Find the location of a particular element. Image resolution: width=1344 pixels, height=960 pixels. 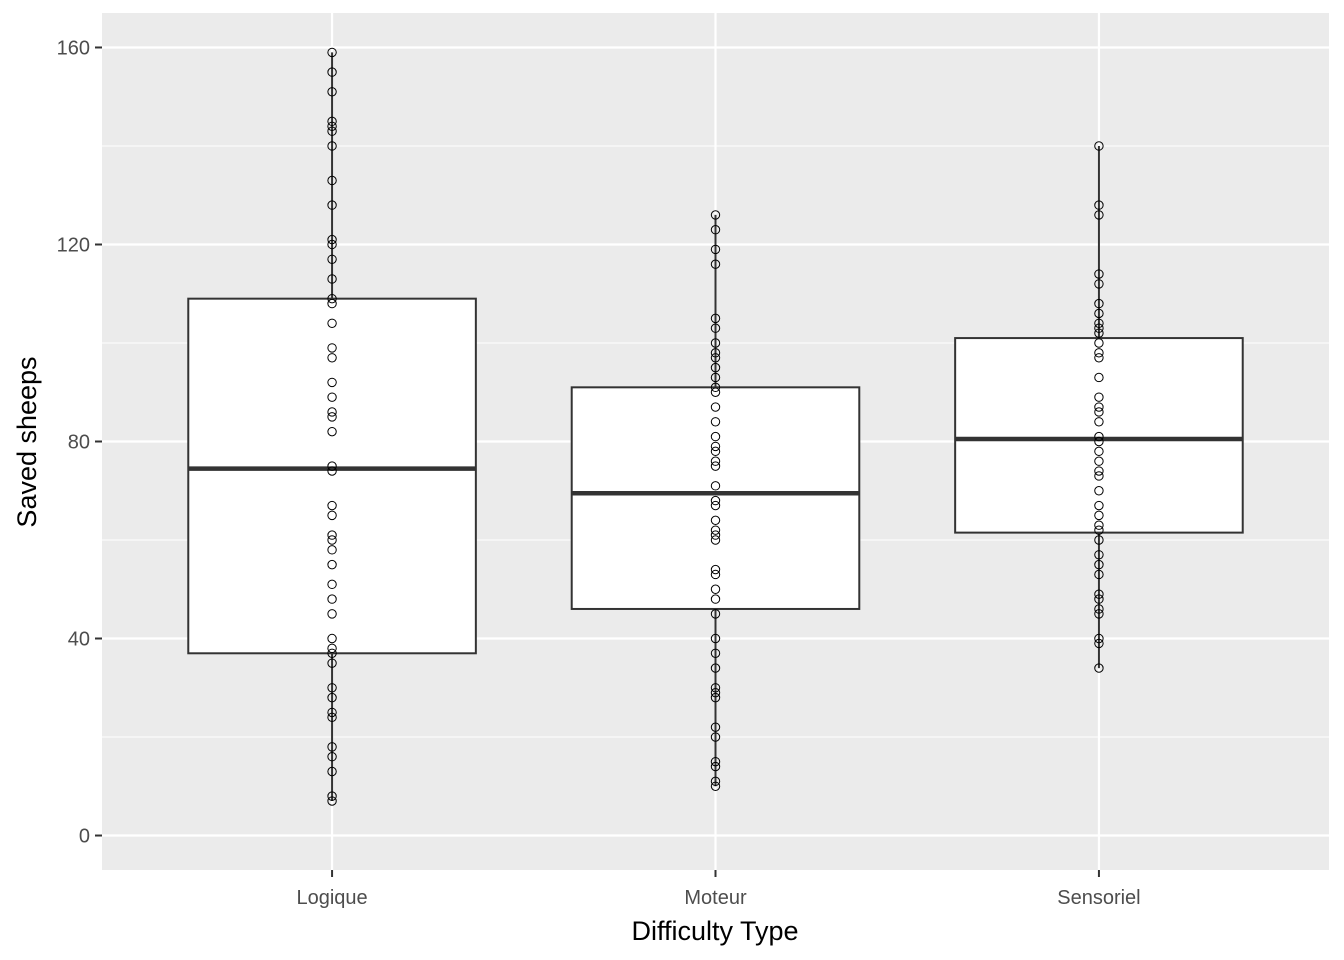

y-axis: 0 40 80 120 160 is located at coordinates (79, 442).